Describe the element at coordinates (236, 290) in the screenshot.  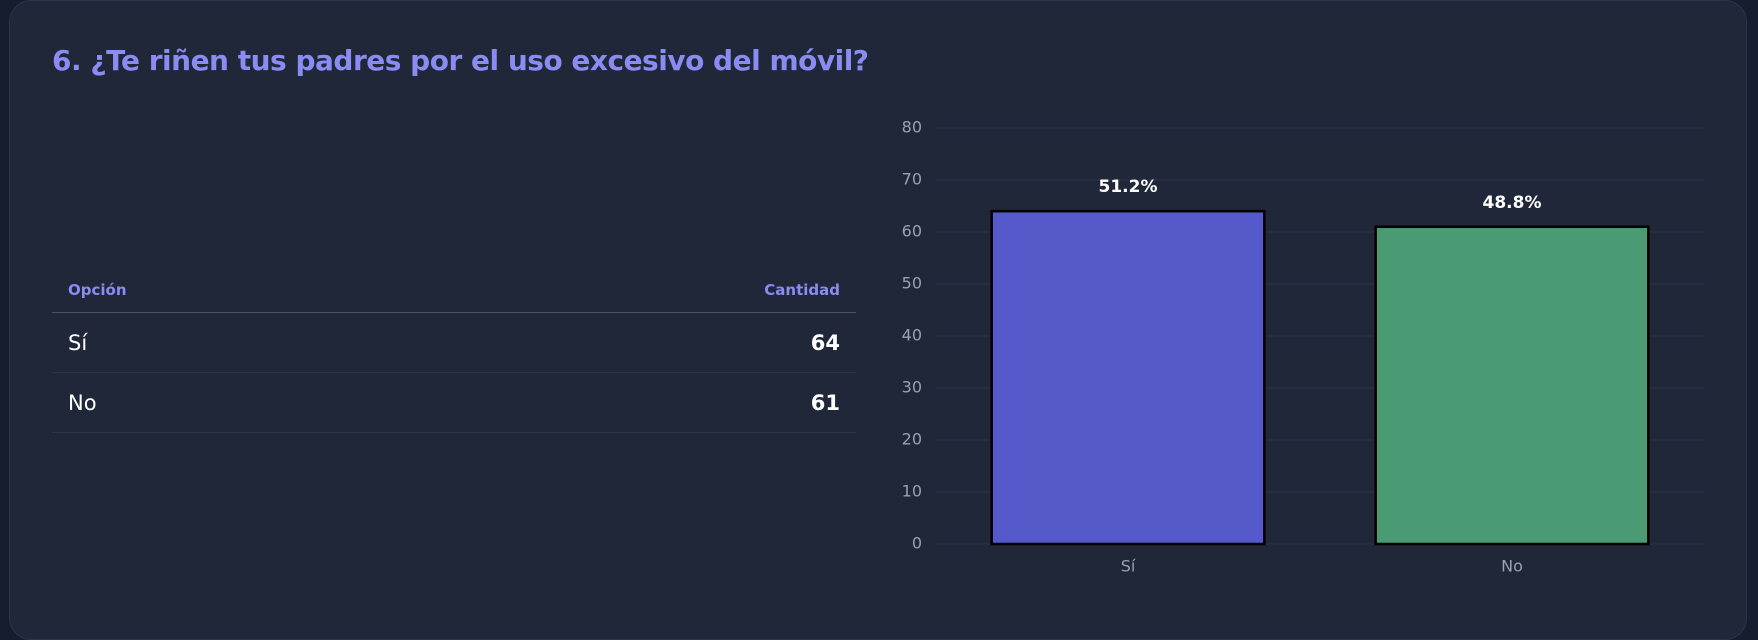
I see `header-cell: Opción` at that location.